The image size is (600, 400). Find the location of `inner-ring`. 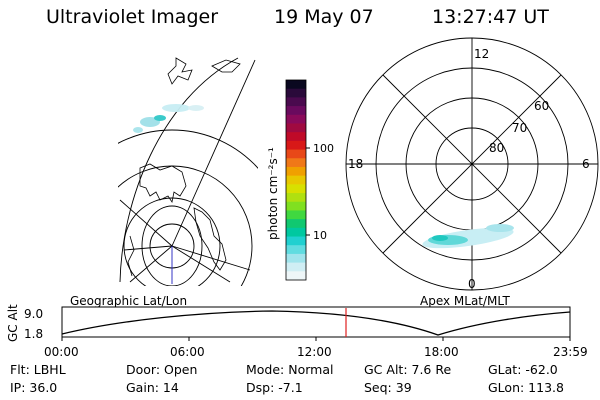

inner-ring is located at coordinates (172, 245).